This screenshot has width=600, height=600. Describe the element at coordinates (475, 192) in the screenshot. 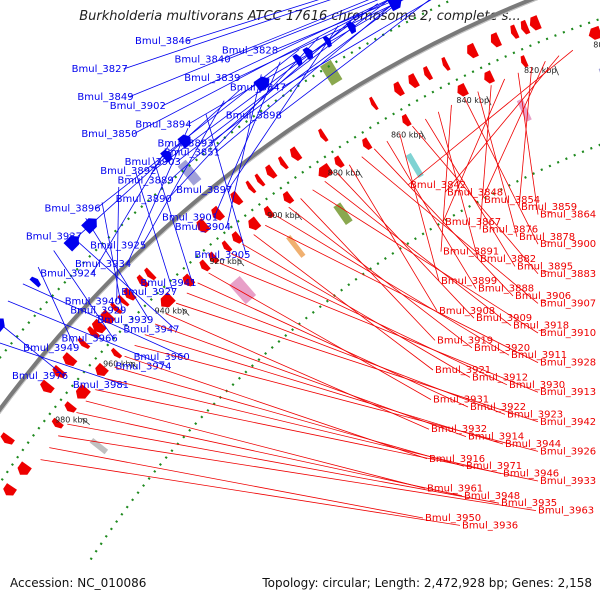

I see `gene-label-reverse: Bmul_3848` at that location.